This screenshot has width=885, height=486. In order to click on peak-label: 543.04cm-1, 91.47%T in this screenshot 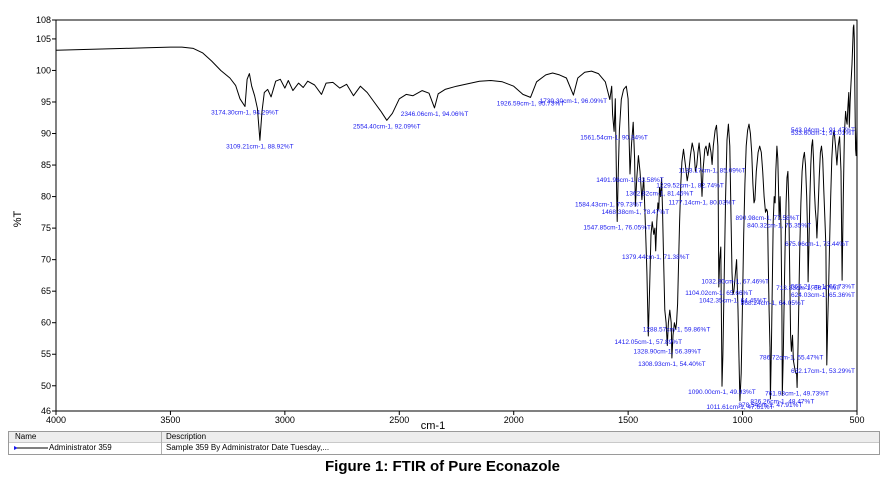, I will do `click(823, 130)`.